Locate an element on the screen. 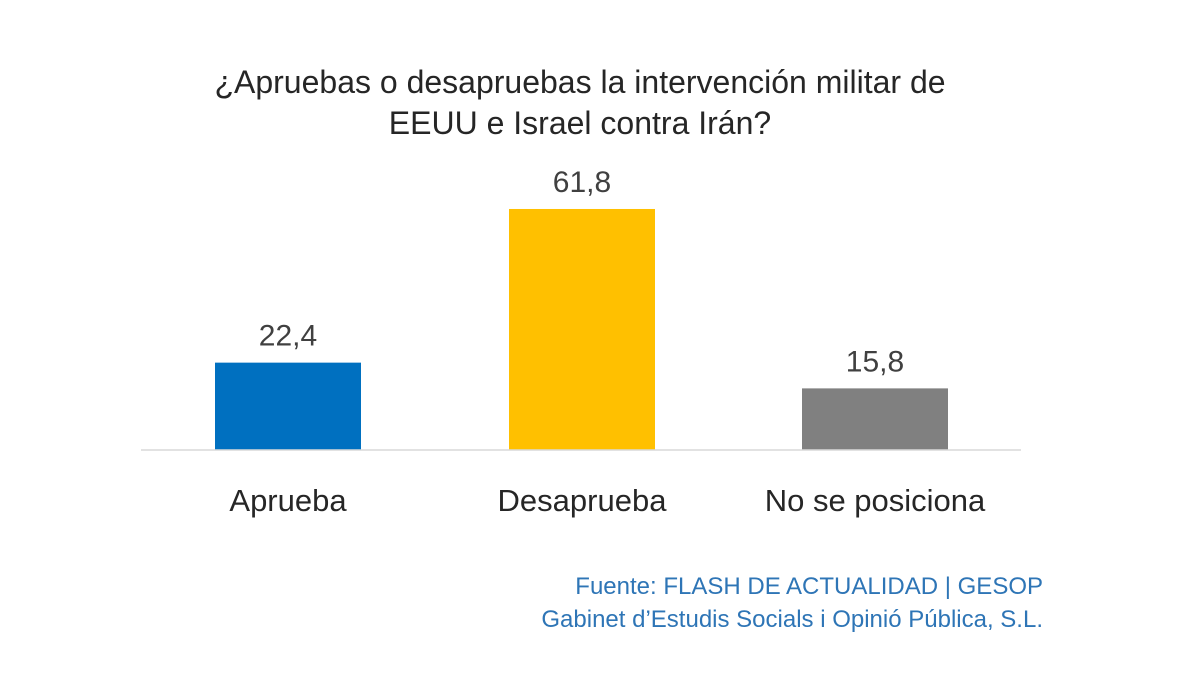  bar-no-se-posiciona is located at coordinates (875, 419).